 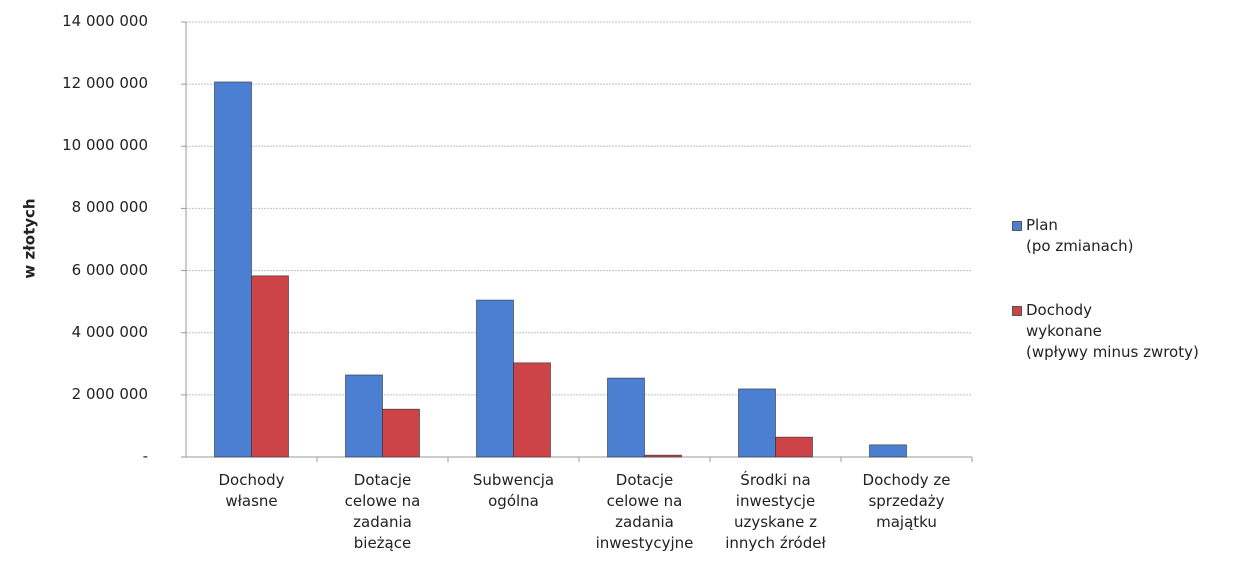 What do you see at coordinates (382, 511) in the screenshot?
I see `x-tick-label: Dotacje celowe na zadania bieżące` at bounding box center [382, 511].